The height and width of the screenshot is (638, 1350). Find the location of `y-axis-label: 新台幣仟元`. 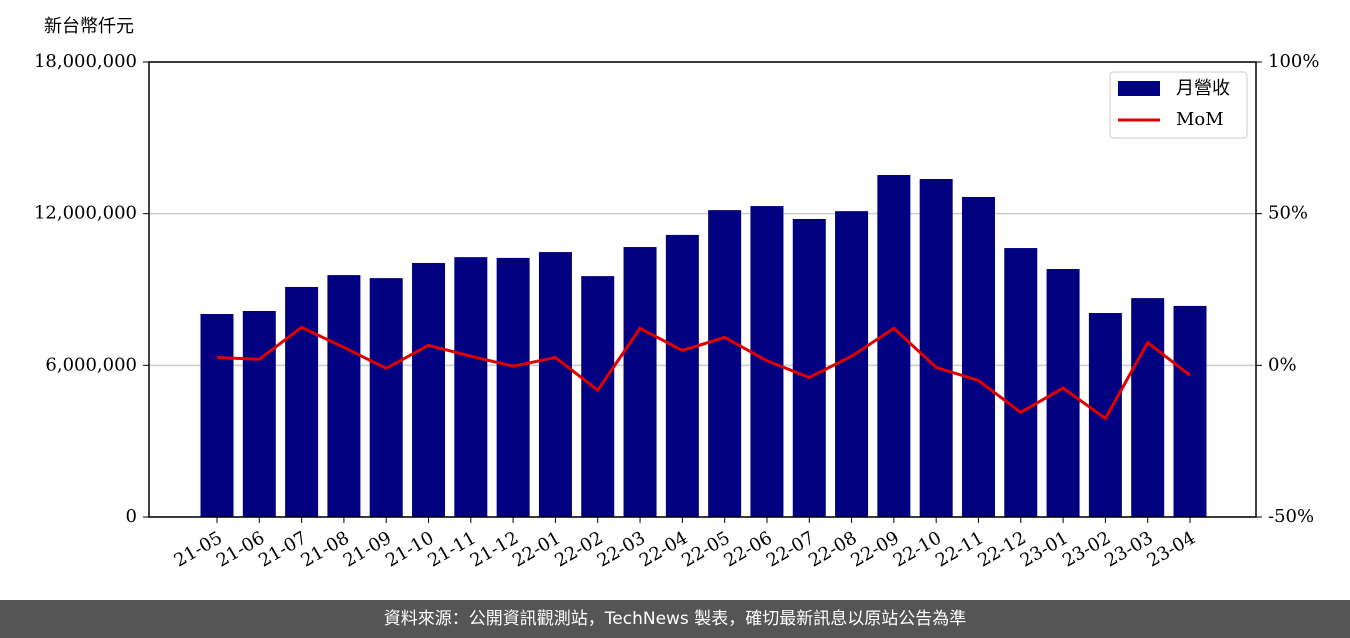

y-axis-label: 新台幣仟元 is located at coordinates (89, 26).